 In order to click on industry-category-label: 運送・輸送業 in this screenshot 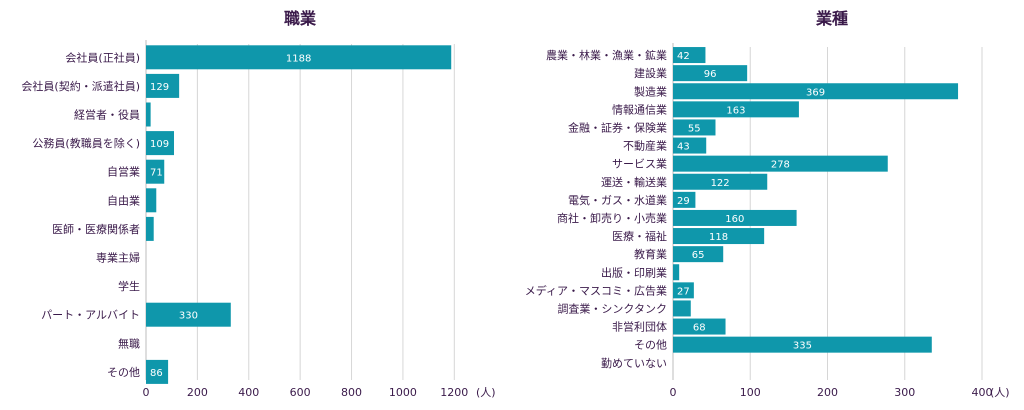, I will do `click(634, 182)`.